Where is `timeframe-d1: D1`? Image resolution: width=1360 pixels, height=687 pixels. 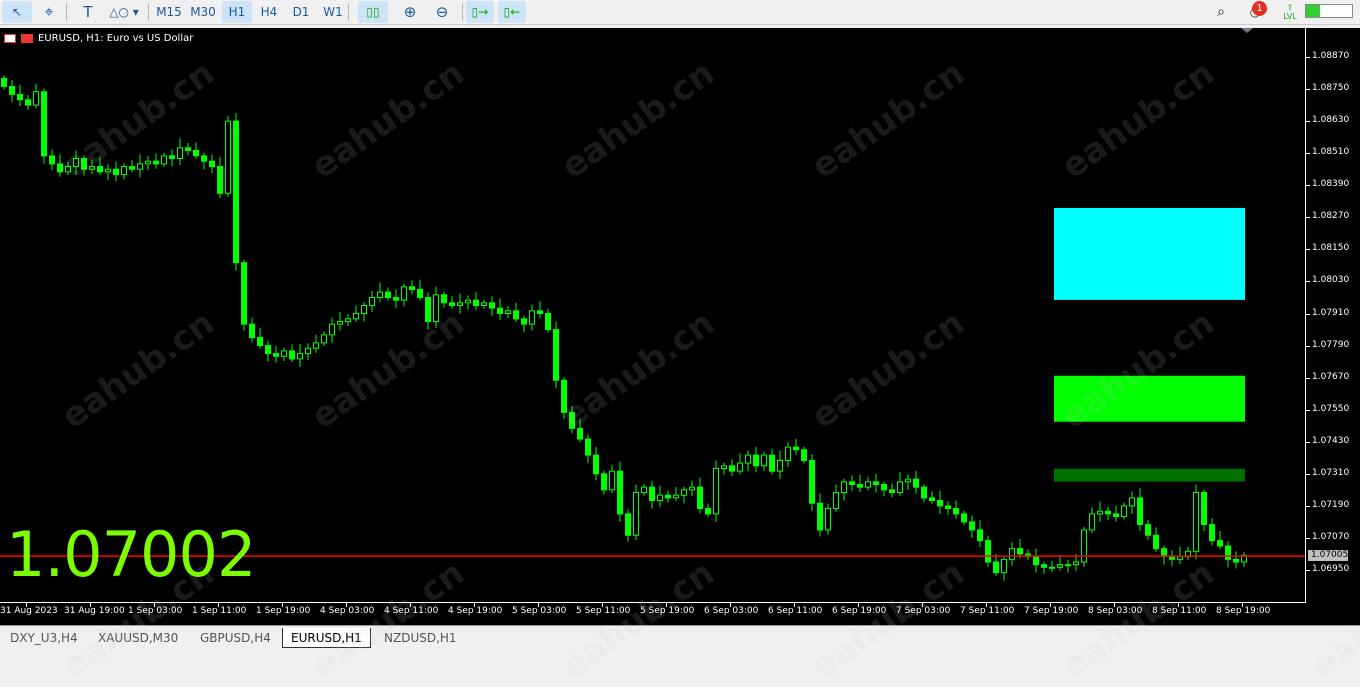 timeframe-d1: D1 is located at coordinates (301, 12).